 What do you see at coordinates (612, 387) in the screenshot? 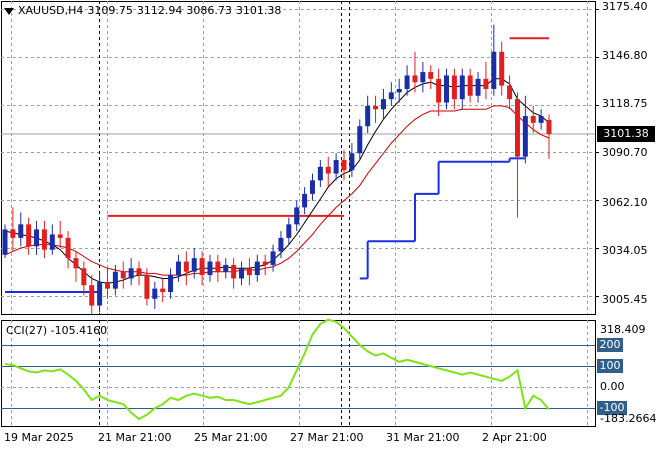
I see `cci-level-0-label: 0.00` at bounding box center [612, 387].